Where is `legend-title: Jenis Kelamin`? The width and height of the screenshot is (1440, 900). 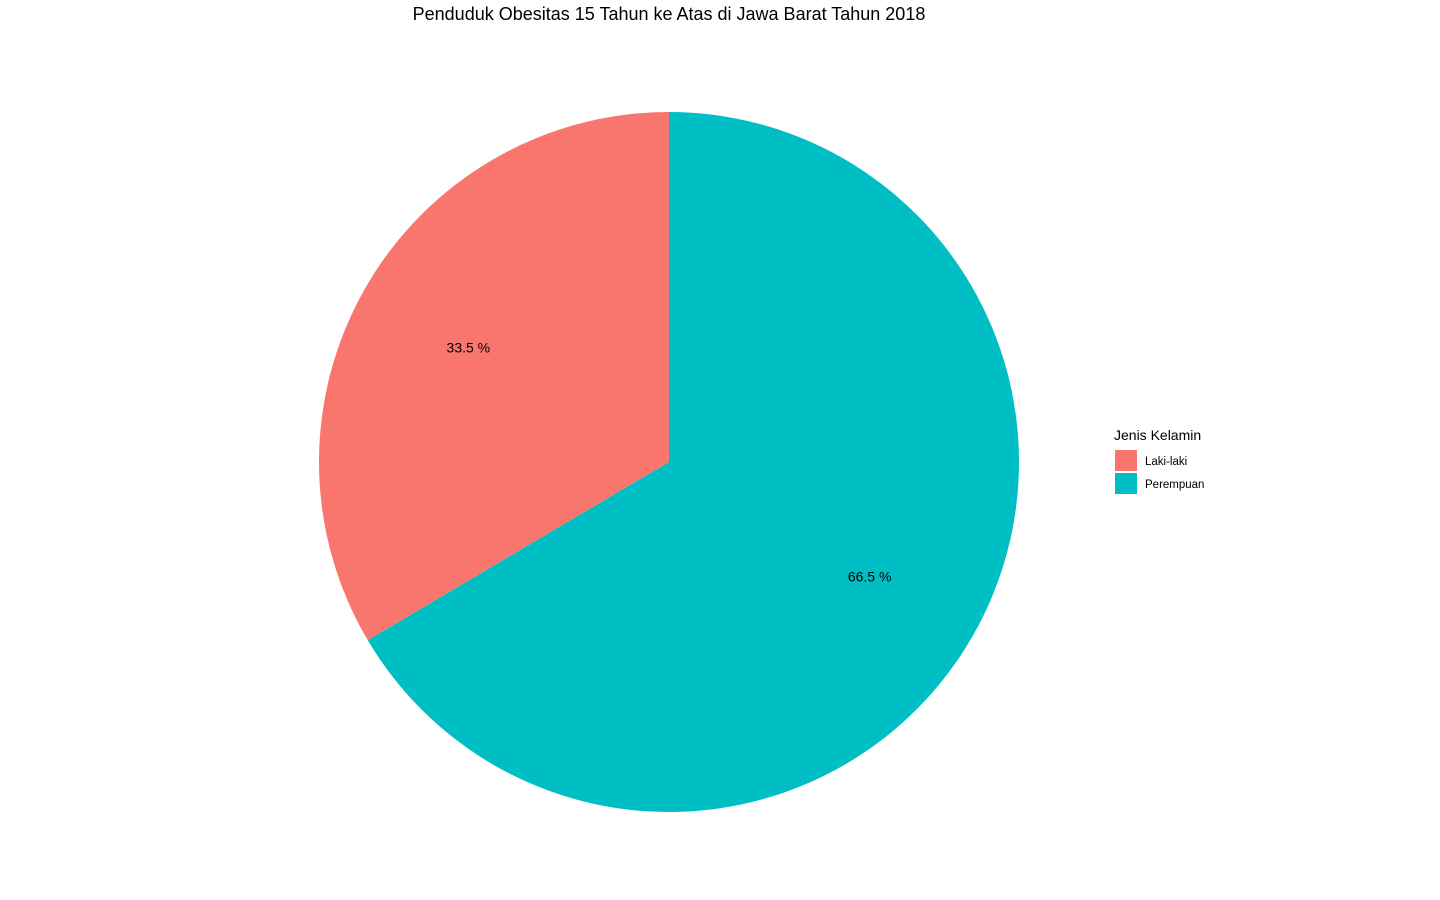
legend-title: Jenis Kelamin is located at coordinates (1157, 435).